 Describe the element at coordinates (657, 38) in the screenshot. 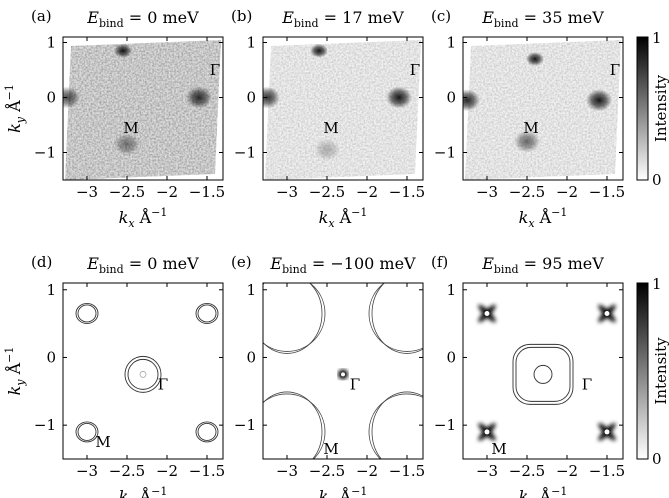

I see `colorbar-tick-max: 1` at that location.